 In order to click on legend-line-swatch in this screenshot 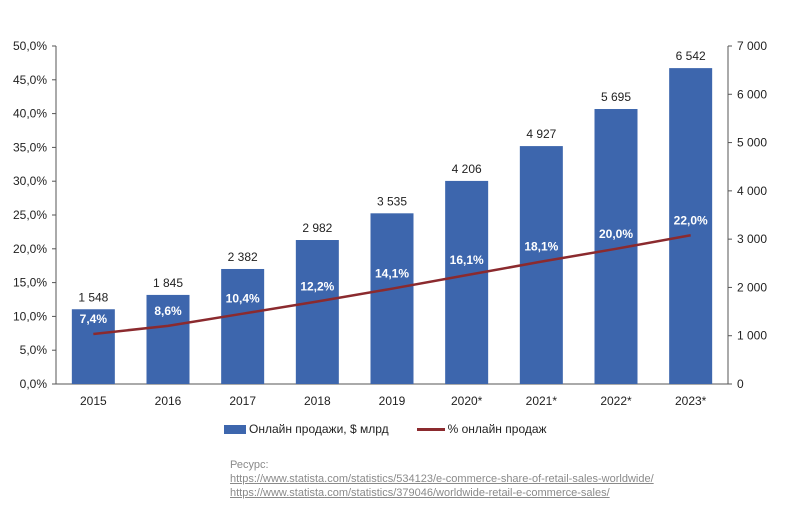, I will do `click(430, 429)`.